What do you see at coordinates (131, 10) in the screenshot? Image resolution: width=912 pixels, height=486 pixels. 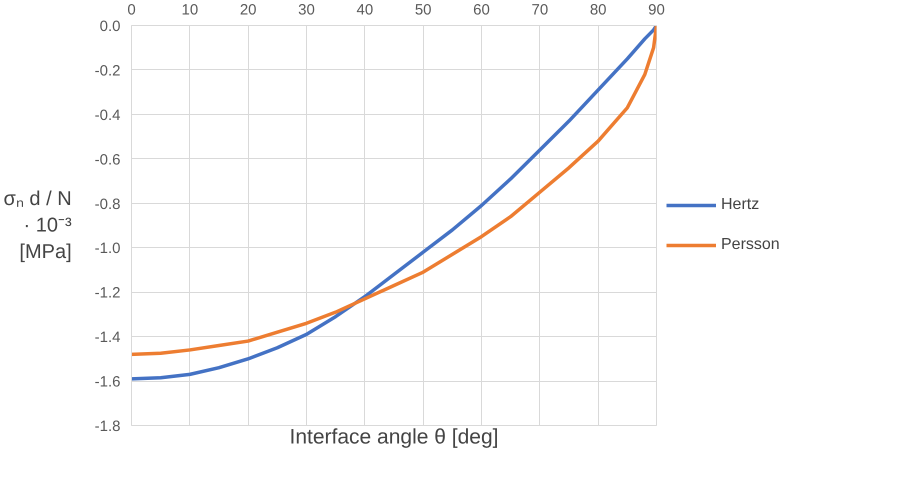 I see `x-tick-label: 0` at bounding box center [131, 10].